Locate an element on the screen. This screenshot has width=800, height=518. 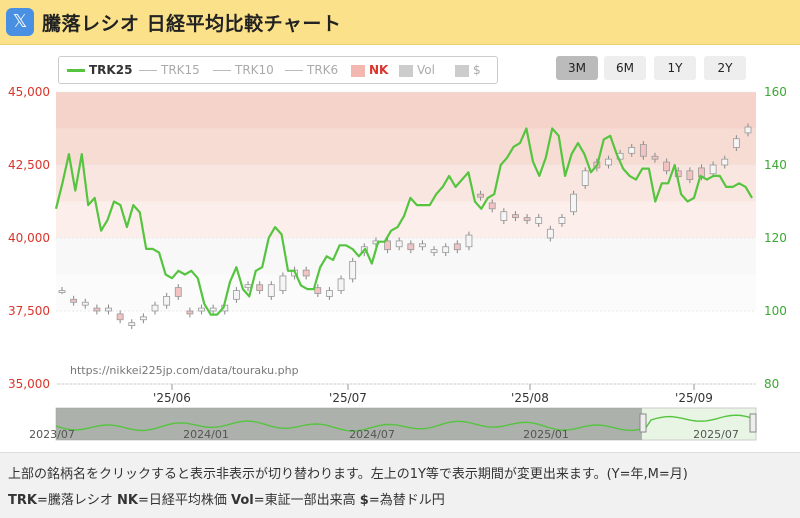
left-axis-tick: 40,000 is located at coordinates (29, 238).